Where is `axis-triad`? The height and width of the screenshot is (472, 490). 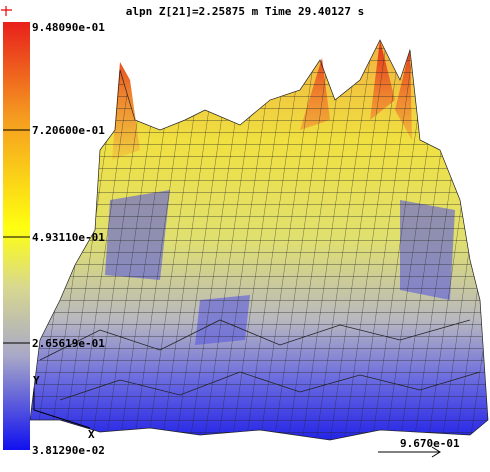
axis-triad is located at coordinates (62, 408).